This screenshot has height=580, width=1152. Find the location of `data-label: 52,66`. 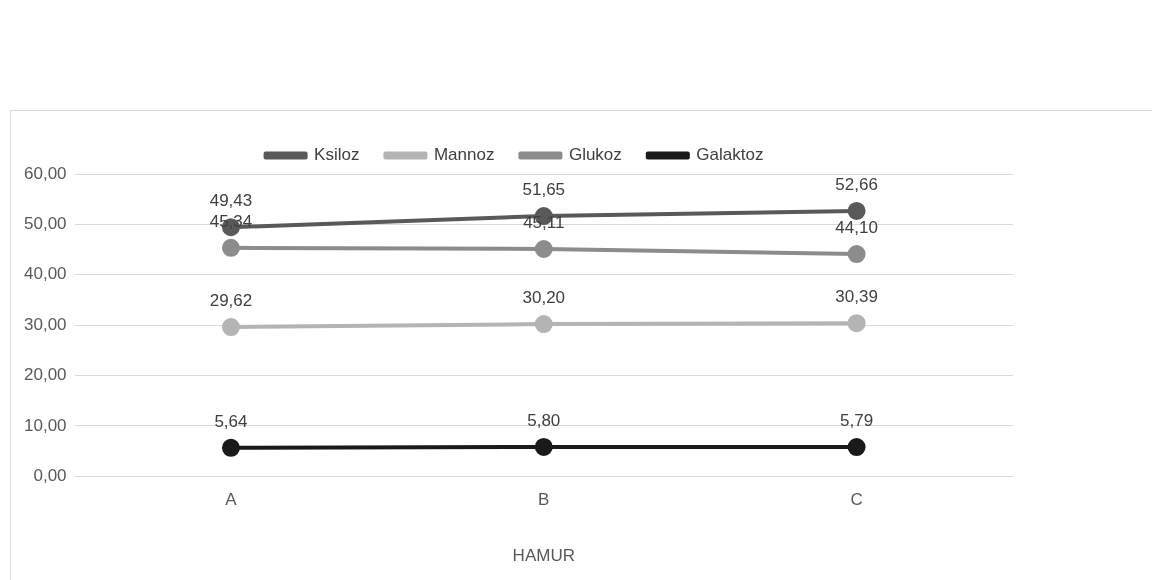

data-label: 52,66 is located at coordinates (856, 185).